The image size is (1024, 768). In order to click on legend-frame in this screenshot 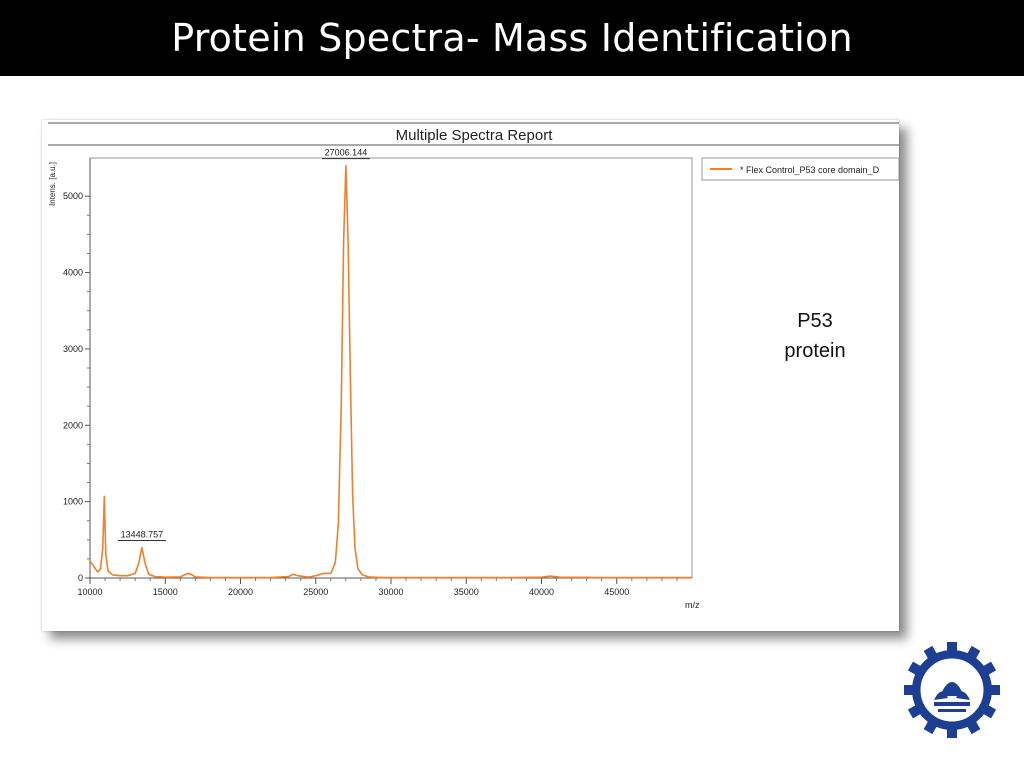, I will do `click(800, 169)`.